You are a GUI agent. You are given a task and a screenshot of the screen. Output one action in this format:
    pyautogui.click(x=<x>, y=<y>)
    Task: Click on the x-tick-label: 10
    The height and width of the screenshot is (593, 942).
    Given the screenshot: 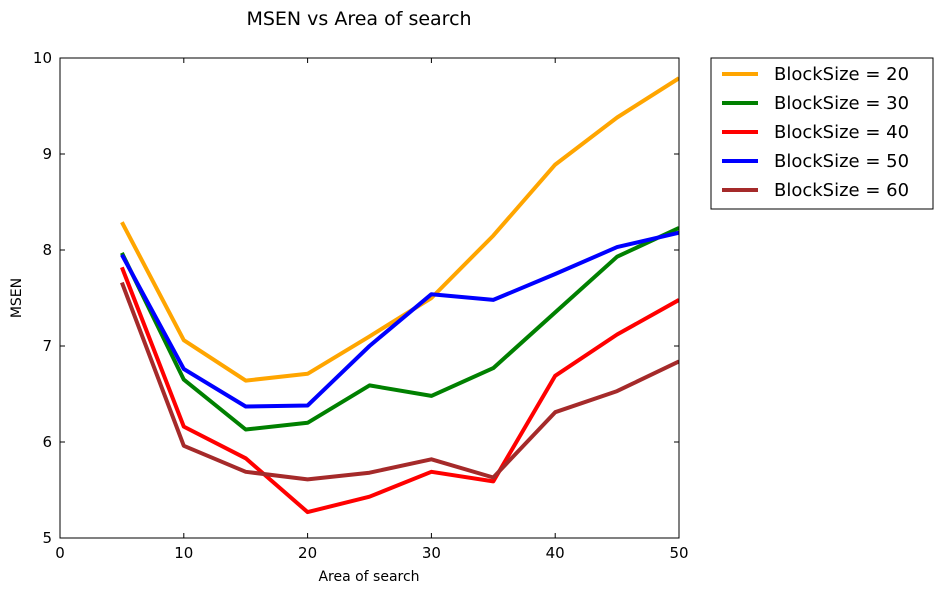 What is the action you would take?
    pyautogui.click(x=183, y=553)
    